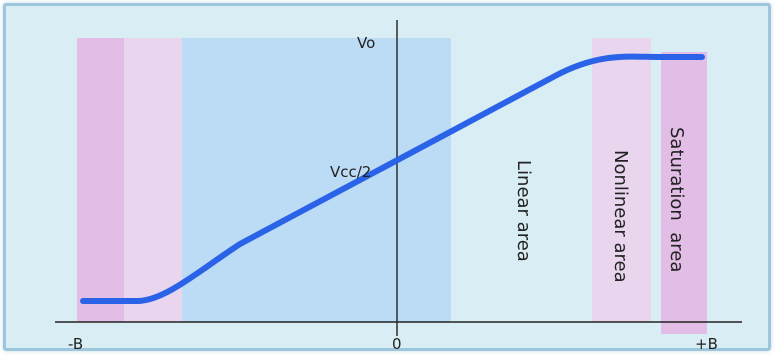 The width and height of the screenshot is (776, 356). What do you see at coordinates (75, 344) in the screenshot?
I see `neg-b-label: -B` at bounding box center [75, 344].